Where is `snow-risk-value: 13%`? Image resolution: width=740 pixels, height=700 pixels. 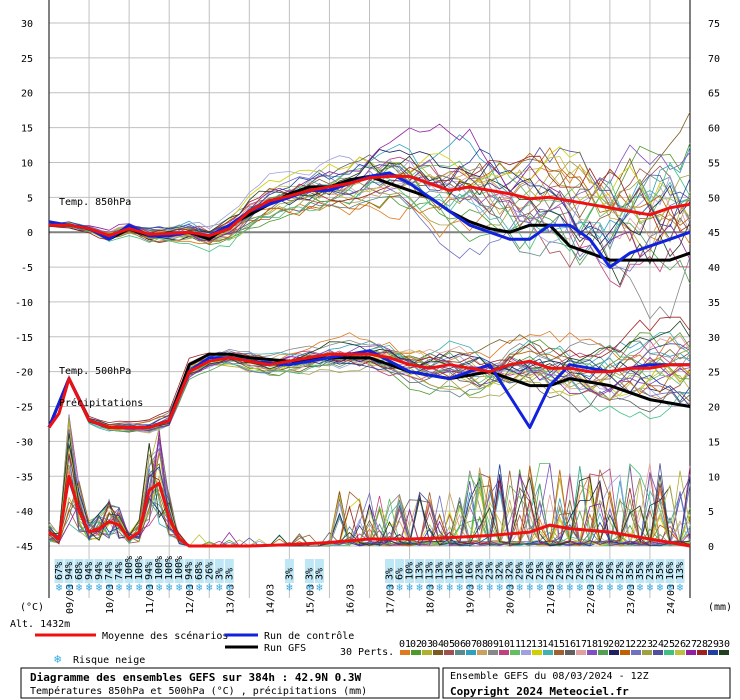 snow-risk-value: 13% is located at coordinates (440, 571).